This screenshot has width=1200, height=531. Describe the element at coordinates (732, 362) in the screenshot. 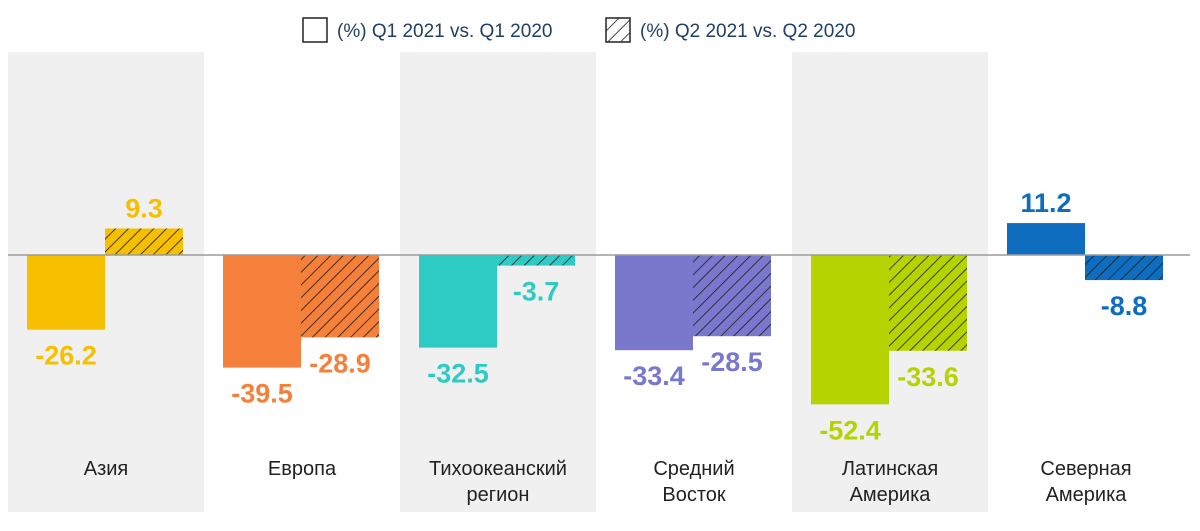

I see `data-label: -28.5` at that location.